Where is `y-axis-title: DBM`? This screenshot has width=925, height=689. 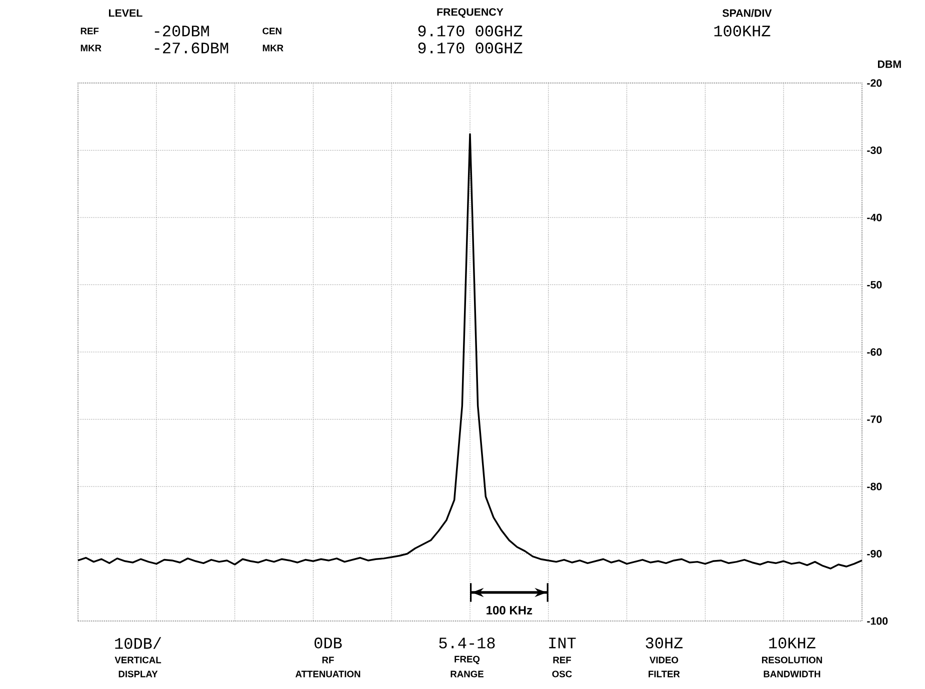
y-axis-title: DBM is located at coordinates (889, 64).